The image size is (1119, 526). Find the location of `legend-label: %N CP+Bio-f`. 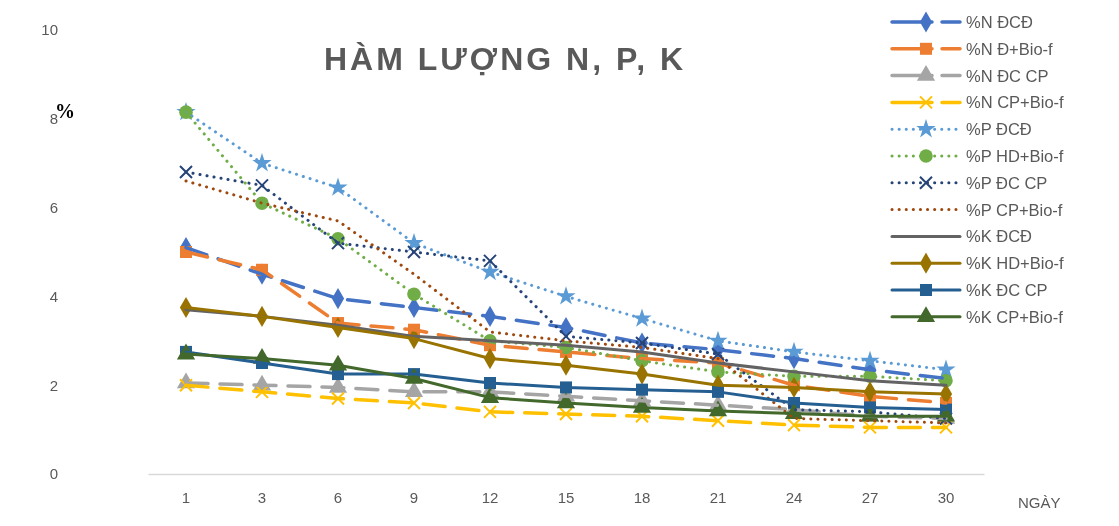

legend-label: %N CP+Bio-f is located at coordinates (1015, 102).